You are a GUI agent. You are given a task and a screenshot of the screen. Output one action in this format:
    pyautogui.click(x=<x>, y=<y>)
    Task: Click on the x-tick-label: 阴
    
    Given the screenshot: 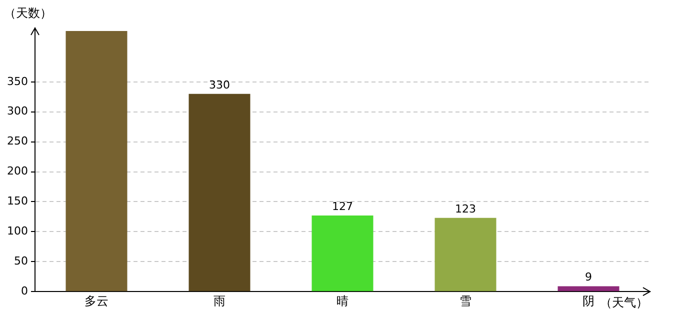 What is the action you would take?
    pyautogui.click(x=588, y=301)
    